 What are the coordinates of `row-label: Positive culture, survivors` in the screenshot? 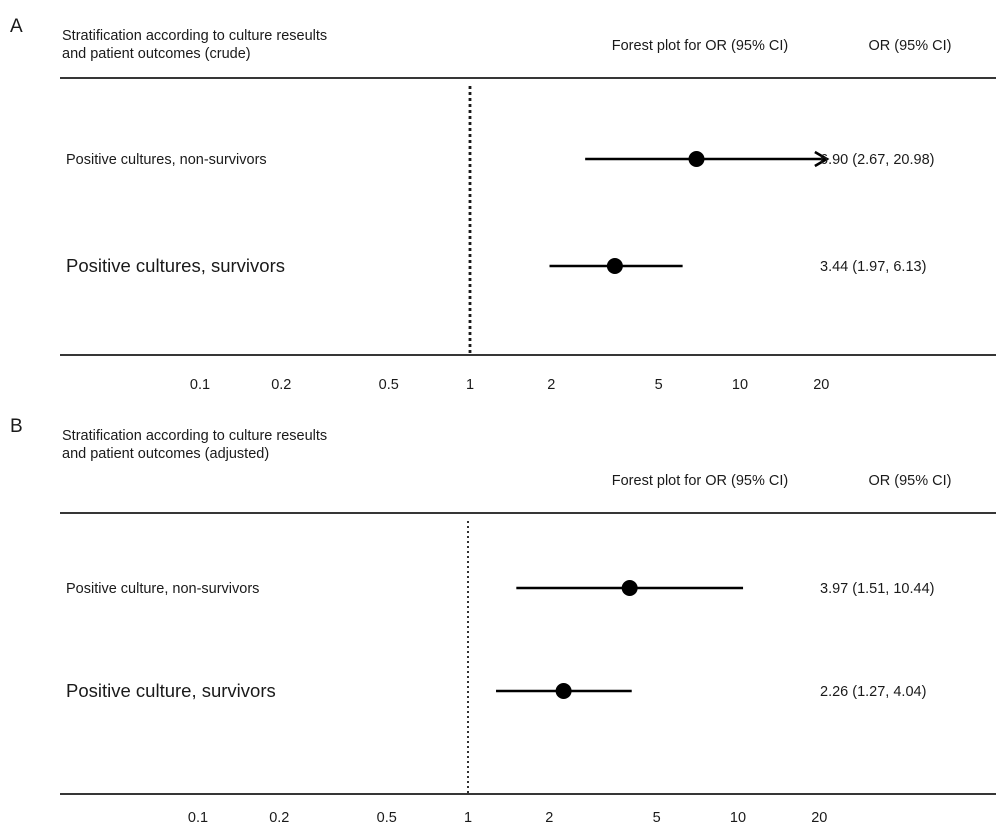 It's located at (171, 690).